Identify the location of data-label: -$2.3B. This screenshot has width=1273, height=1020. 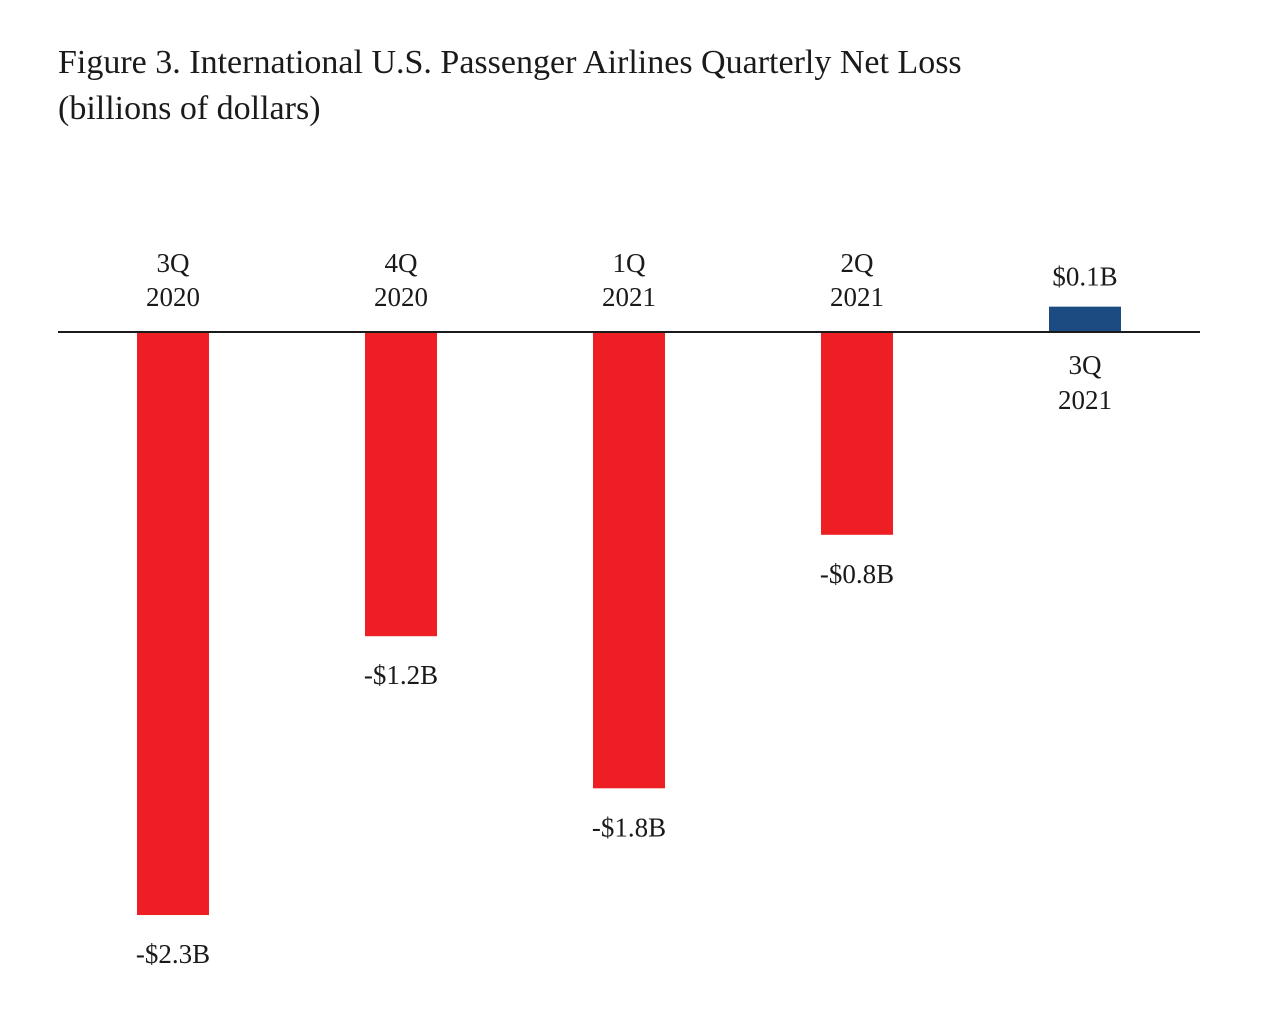
(173, 954).